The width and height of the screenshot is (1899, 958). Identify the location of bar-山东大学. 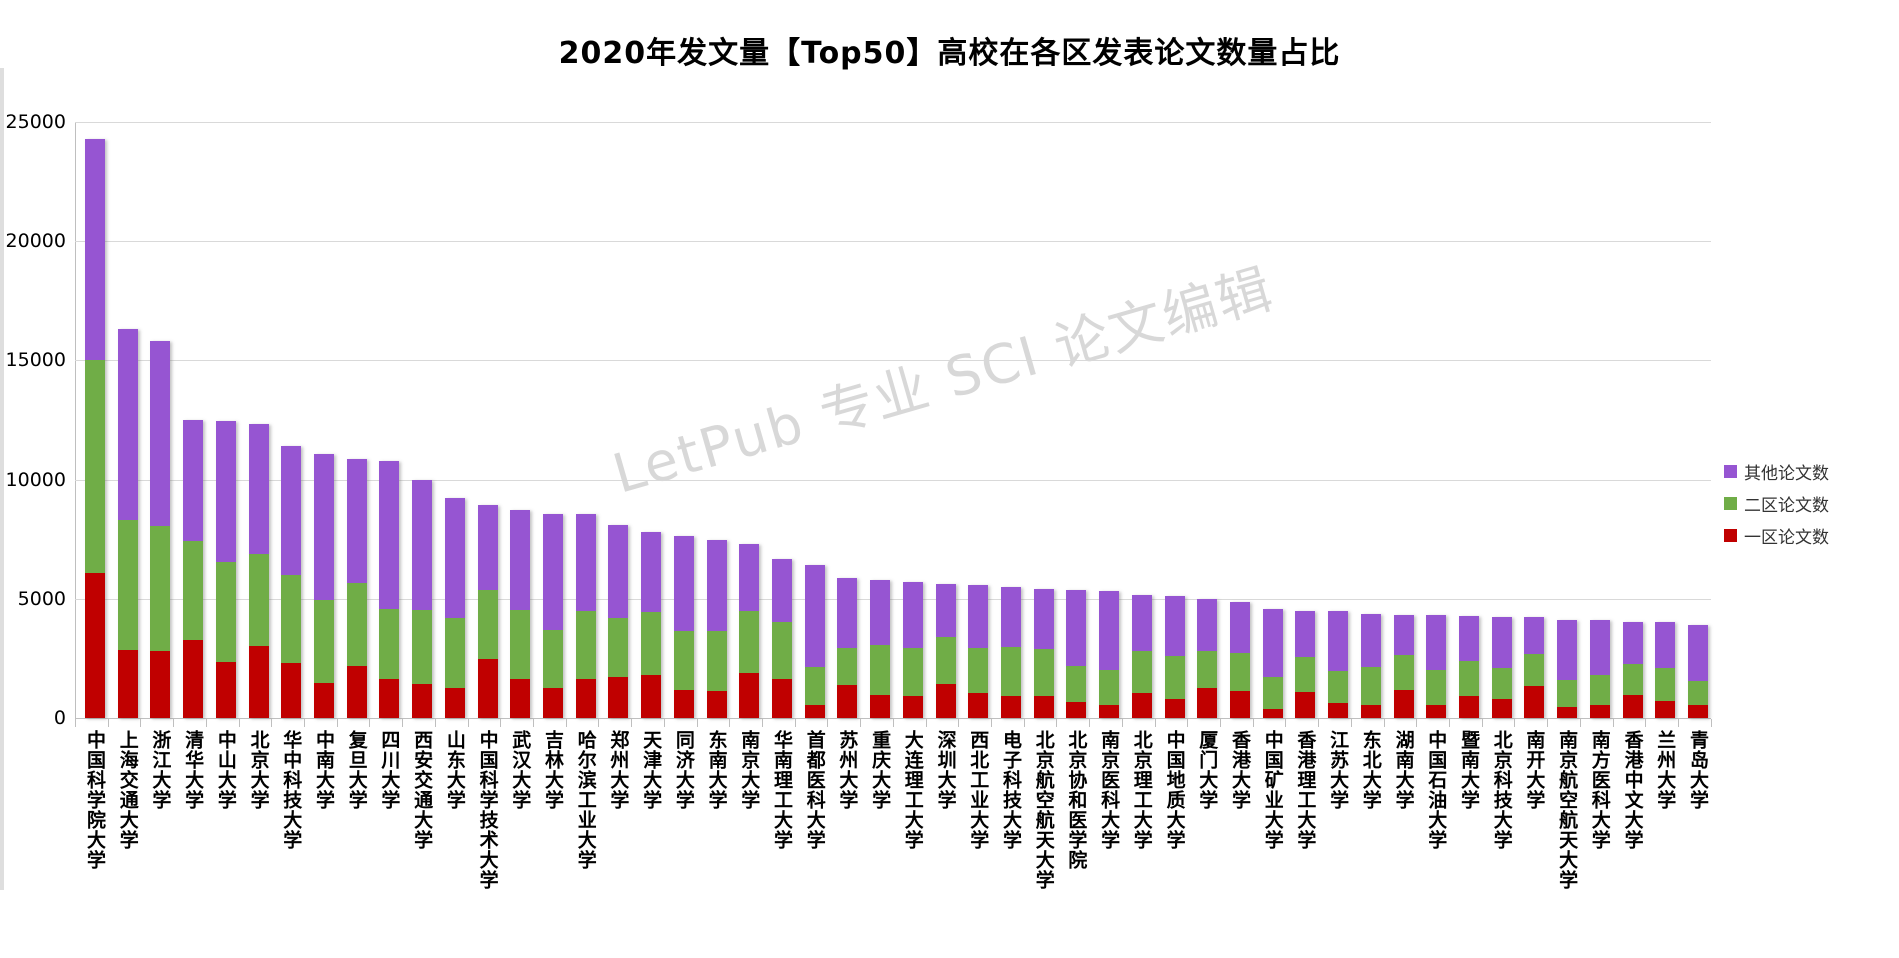
(454, 607).